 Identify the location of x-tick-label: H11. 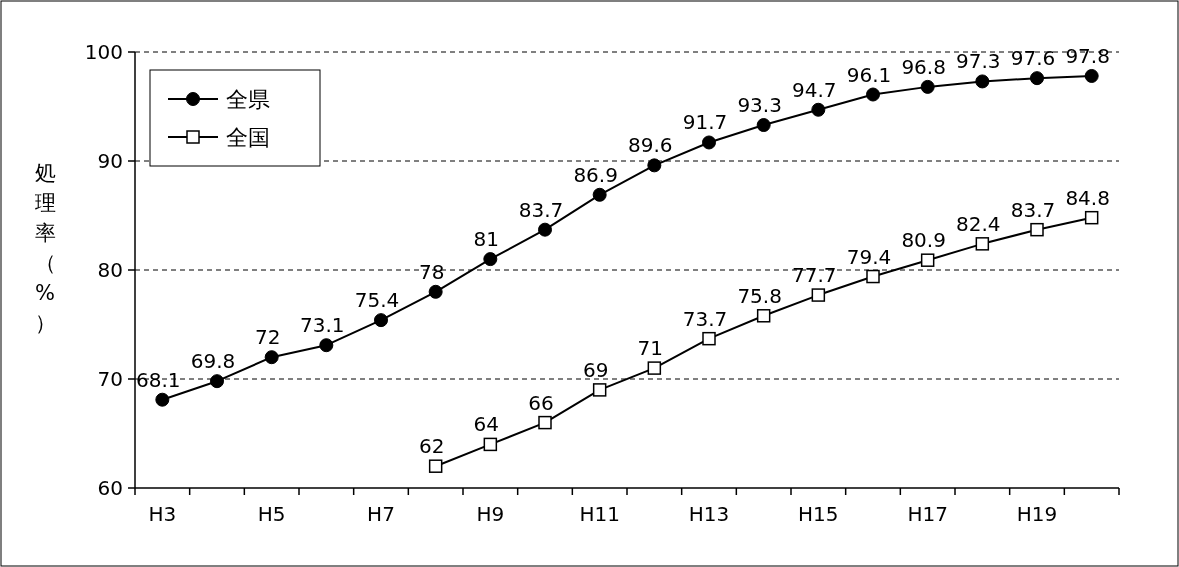
(599, 514).